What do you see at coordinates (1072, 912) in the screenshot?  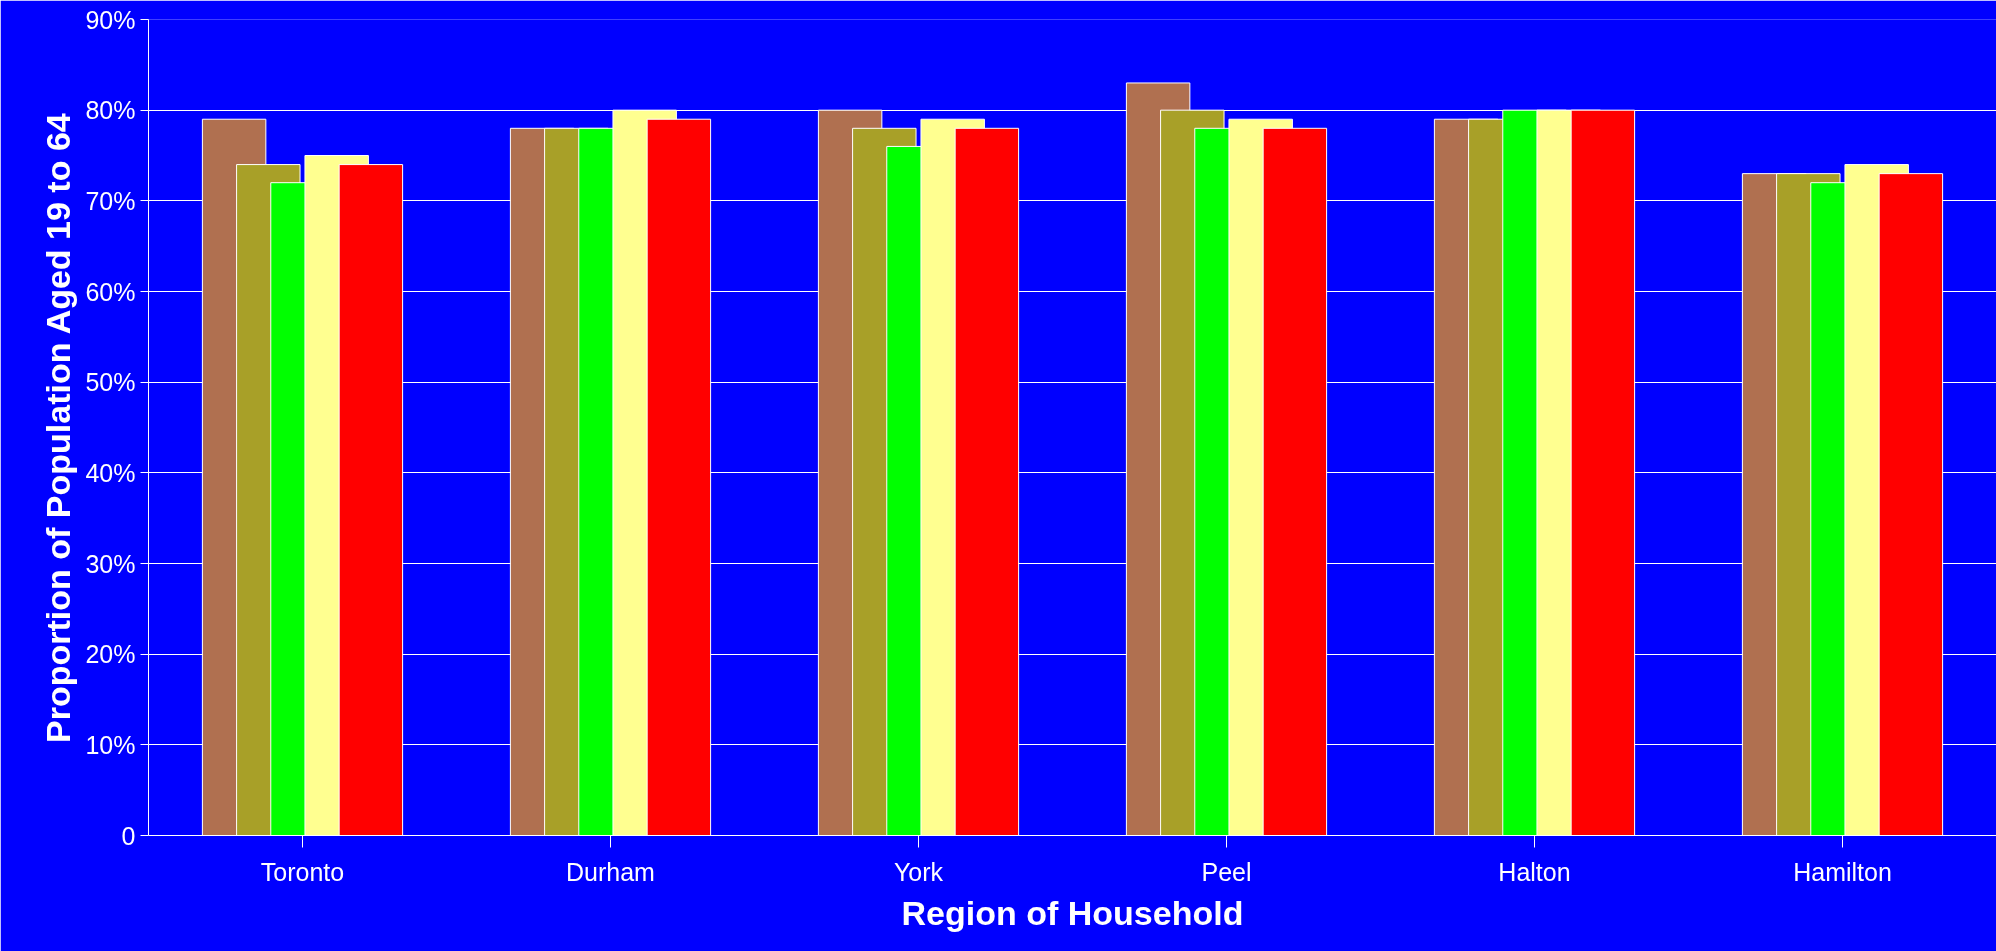 I see `x-axis-title: Region of Household` at bounding box center [1072, 912].